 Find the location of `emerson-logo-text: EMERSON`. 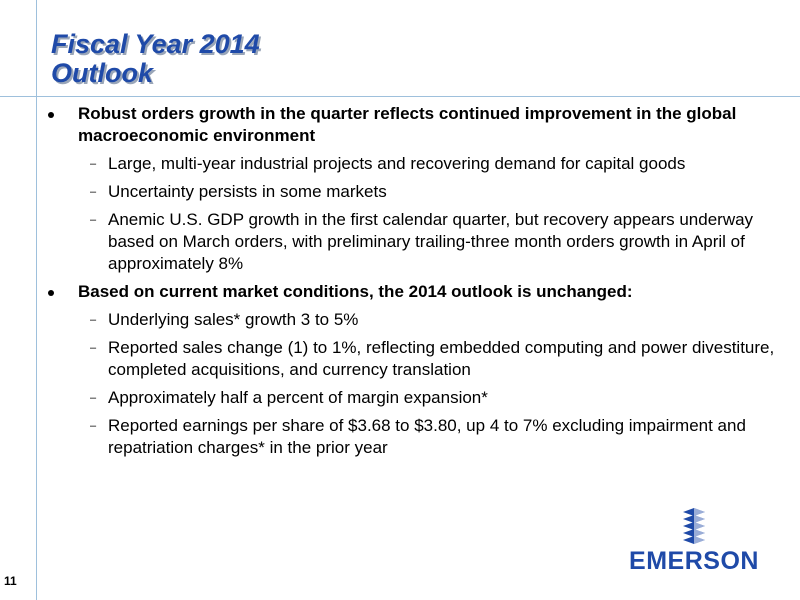

emerson-logo-text: EMERSON is located at coordinates (694, 561).